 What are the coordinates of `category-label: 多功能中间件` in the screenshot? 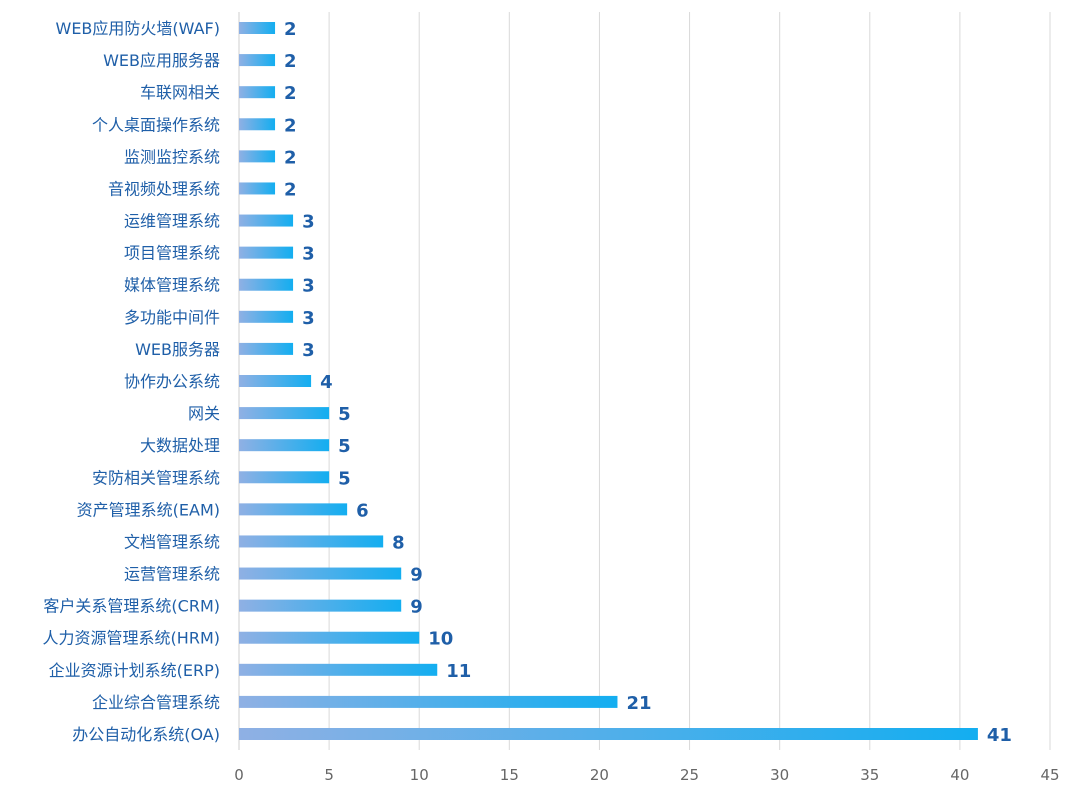 It's located at (172, 317).